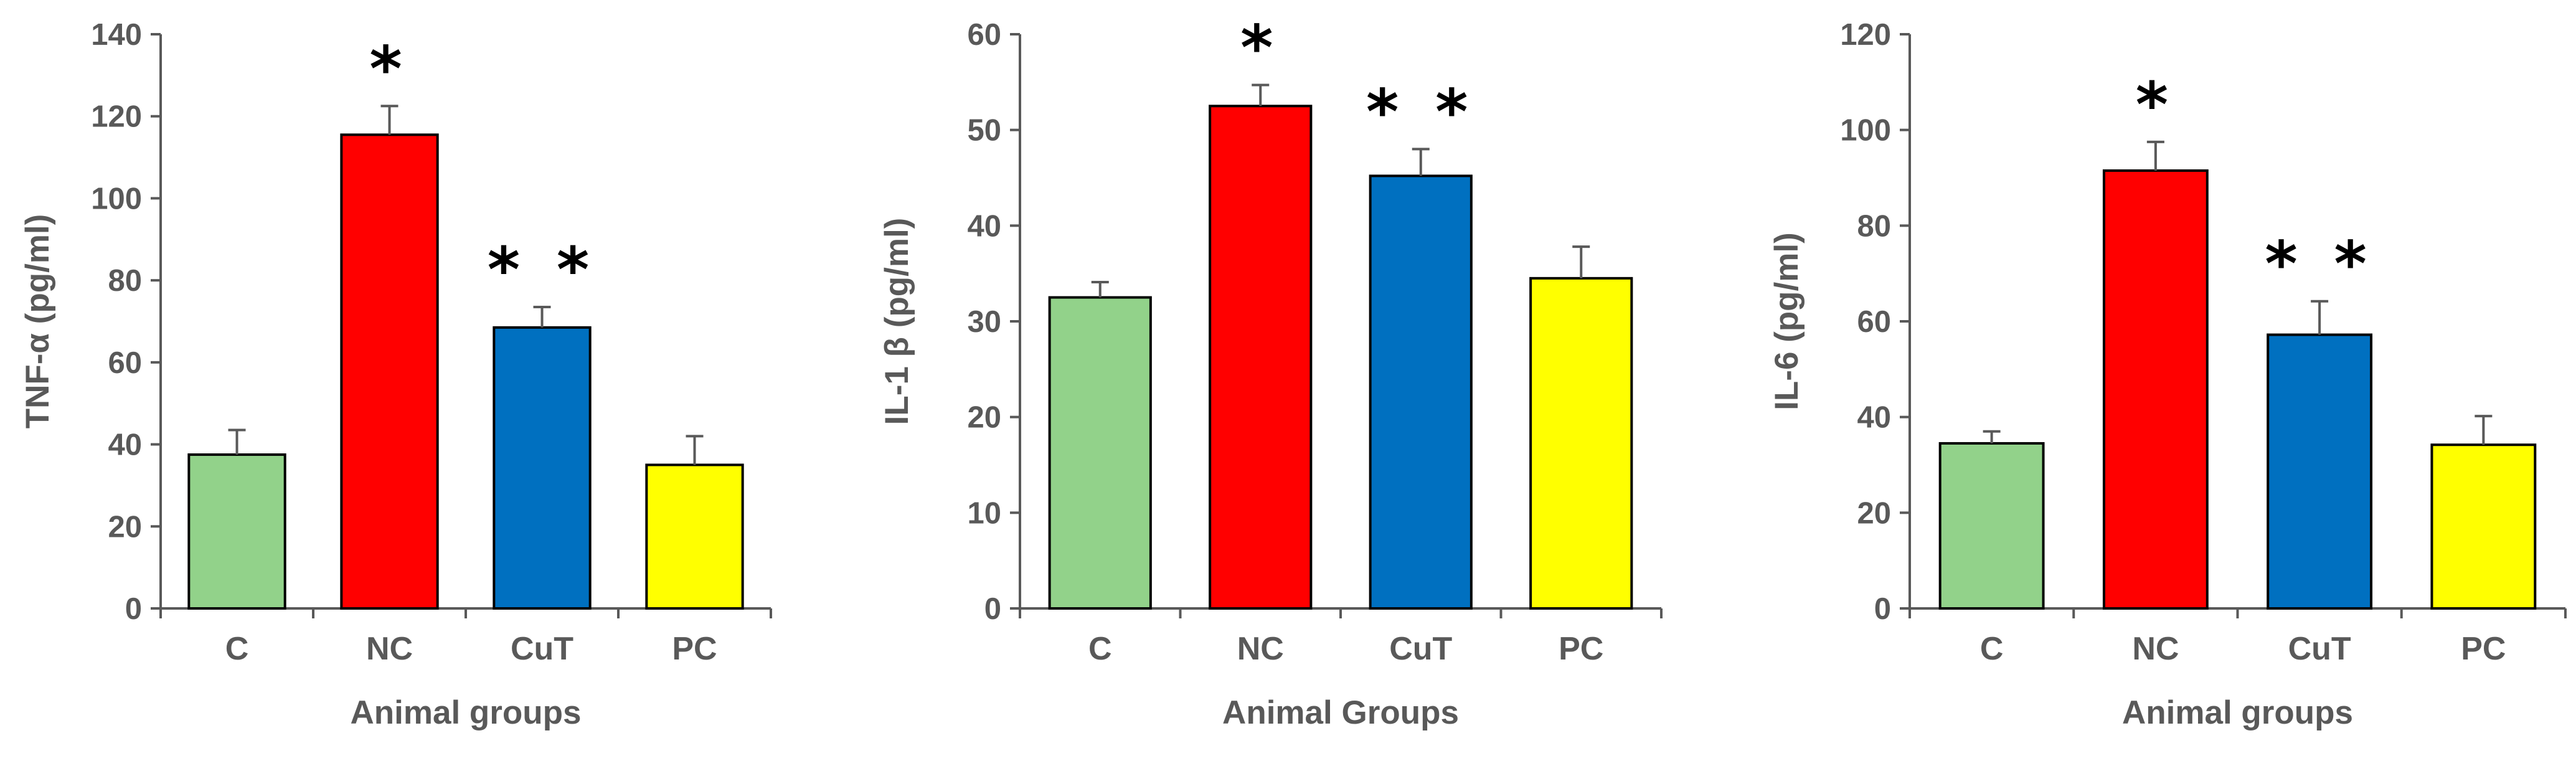 The width and height of the screenshot is (2576, 761). Describe the element at coordinates (984, 131) in the screenshot. I see `y-tick-label: 50` at that location.